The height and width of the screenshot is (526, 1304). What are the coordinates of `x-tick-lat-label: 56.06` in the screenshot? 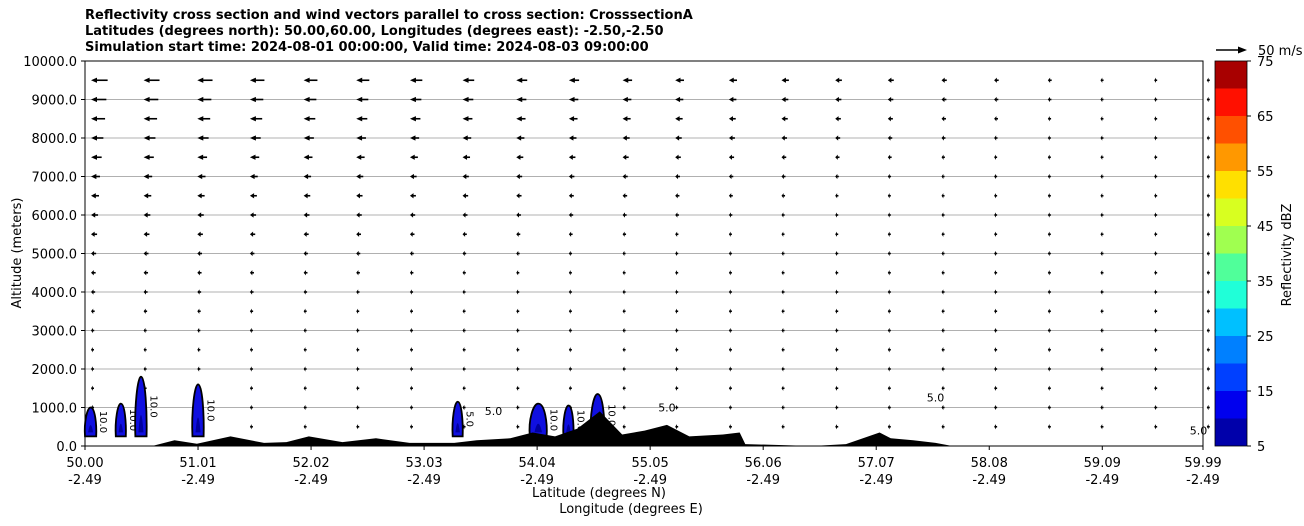 It's located at (763, 463).